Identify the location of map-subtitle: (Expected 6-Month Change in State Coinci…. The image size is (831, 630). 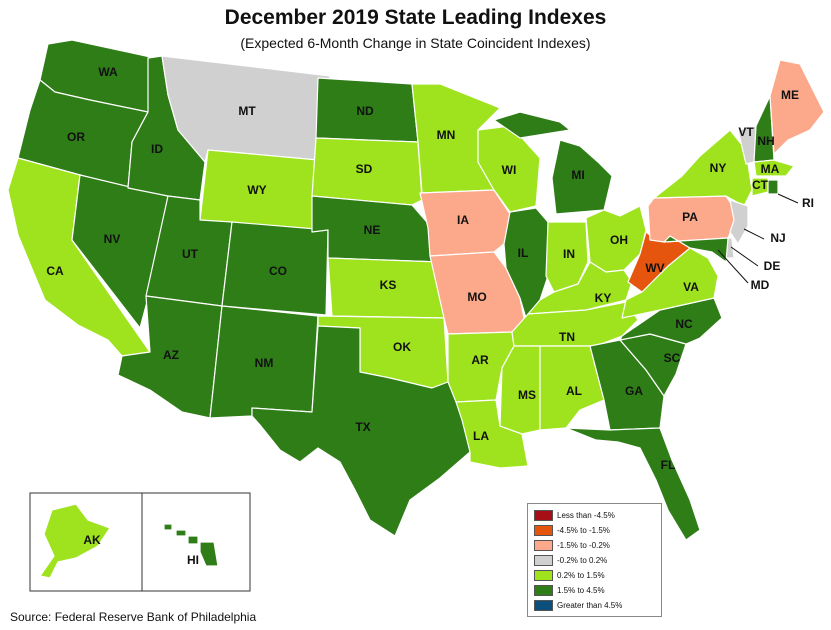
(415, 43).